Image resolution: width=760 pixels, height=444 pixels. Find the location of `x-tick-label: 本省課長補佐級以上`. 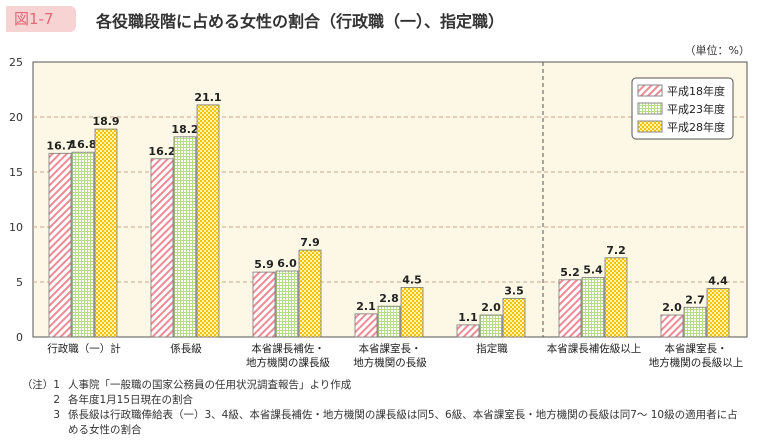

x-tick-label: 本省課長補佐級以上 is located at coordinates (594, 348).